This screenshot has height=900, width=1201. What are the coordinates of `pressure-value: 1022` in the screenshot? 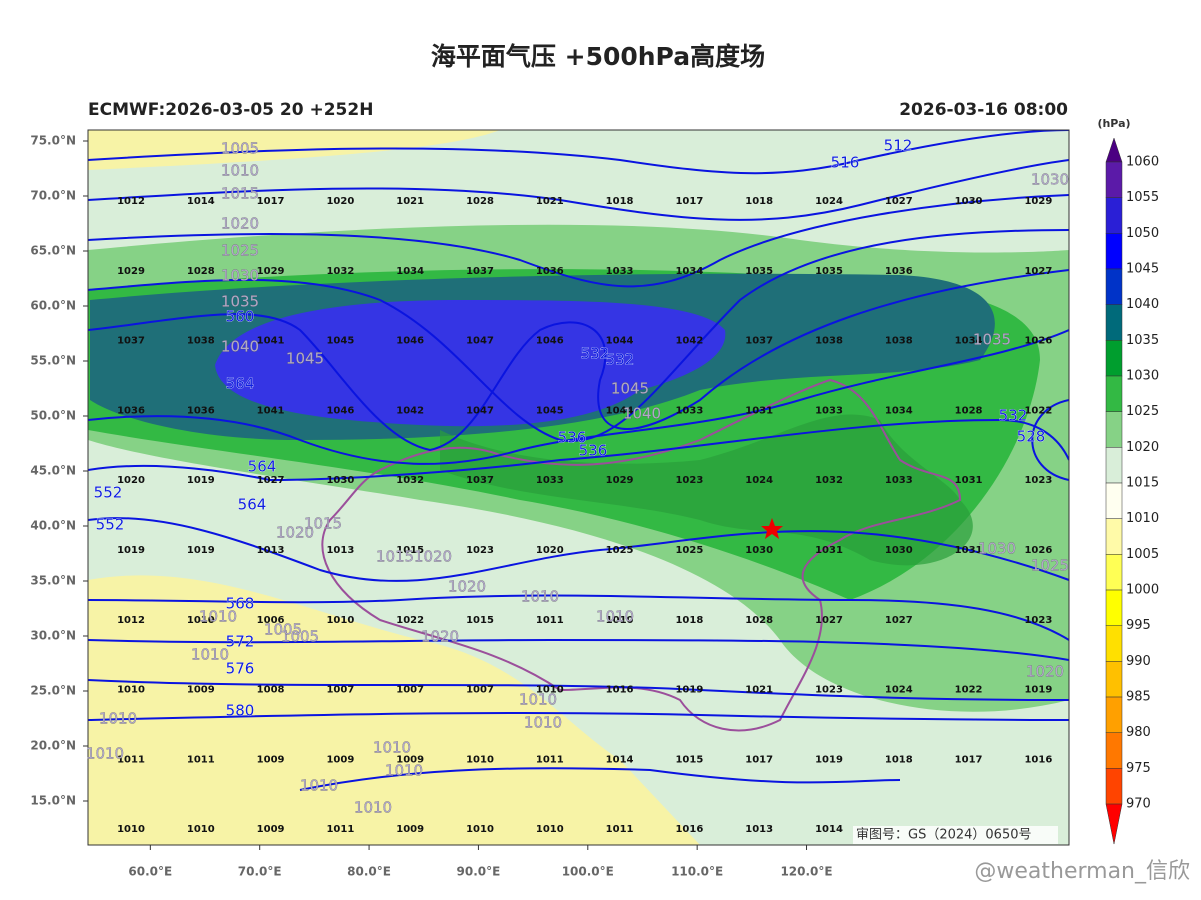 It's located at (410, 620).